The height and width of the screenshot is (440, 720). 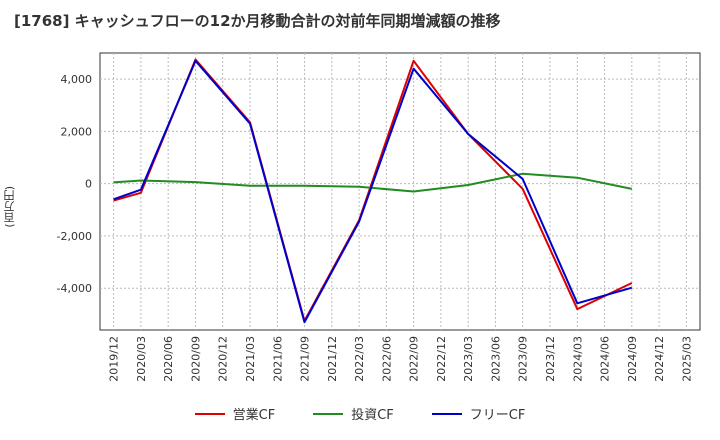 What do you see at coordinates (386, 359) in the screenshot?
I see `x-tick-label: 2022/06` at bounding box center [386, 359].